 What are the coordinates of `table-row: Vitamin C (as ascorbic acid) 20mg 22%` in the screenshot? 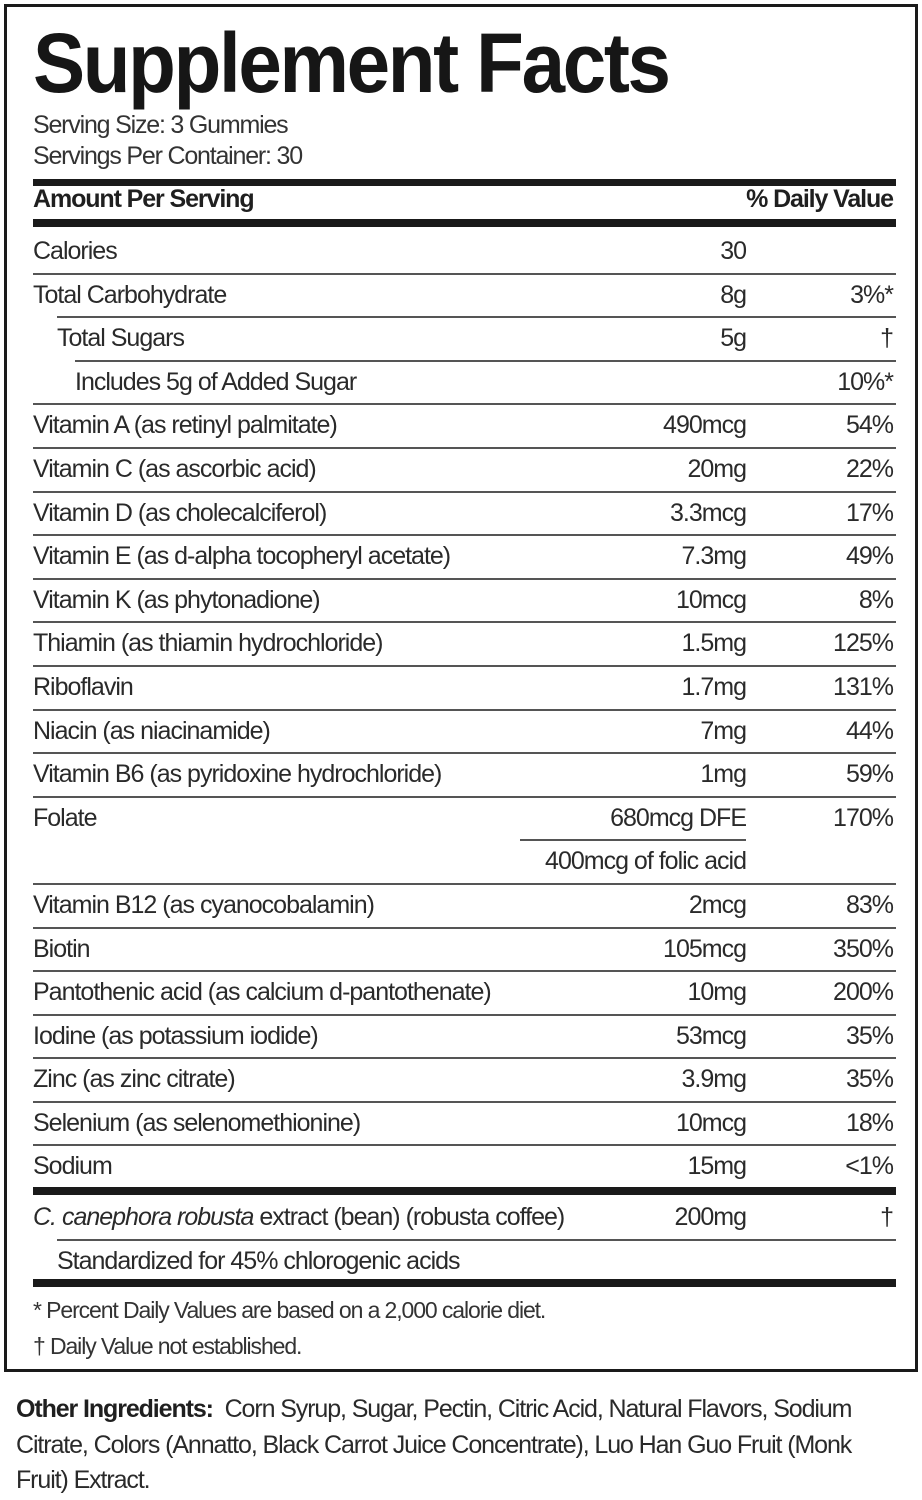 It's located at (464, 468).